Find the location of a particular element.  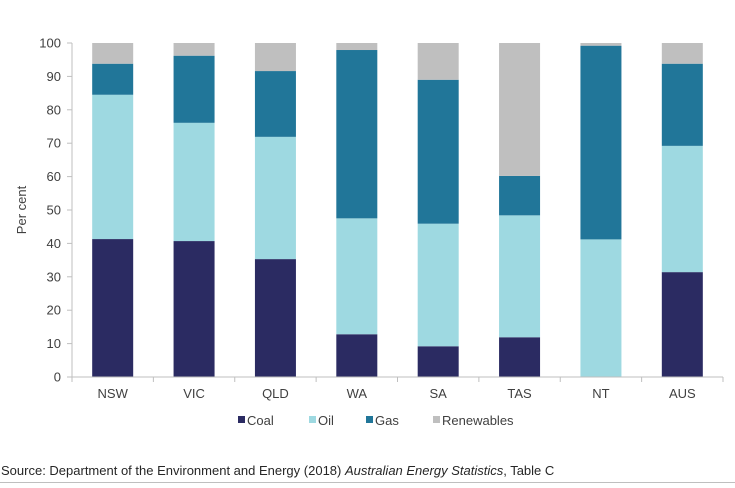

x-tick-label: NSW is located at coordinates (113, 393).